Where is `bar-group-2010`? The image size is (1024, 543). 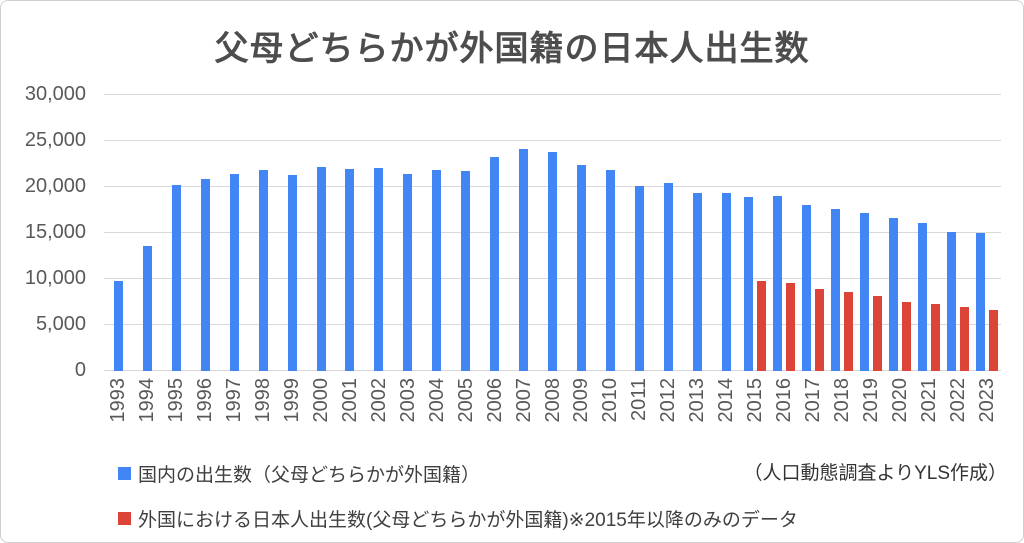
bar-group-2010 is located at coordinates (610, 233).